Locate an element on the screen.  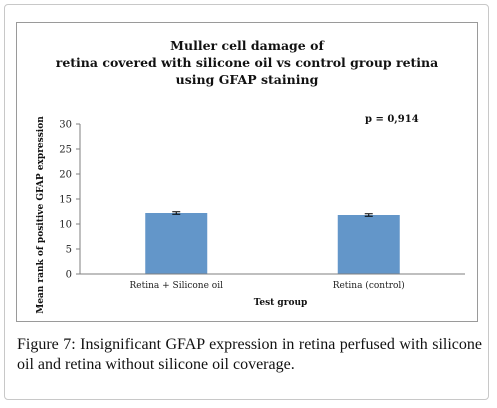
chart-title-line: Muller cell damage of is located at coordinates (247, 45).